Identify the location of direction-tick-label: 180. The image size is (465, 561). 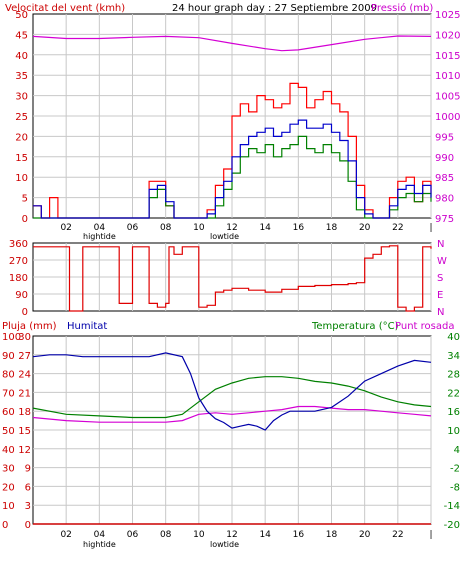
(18, 278).